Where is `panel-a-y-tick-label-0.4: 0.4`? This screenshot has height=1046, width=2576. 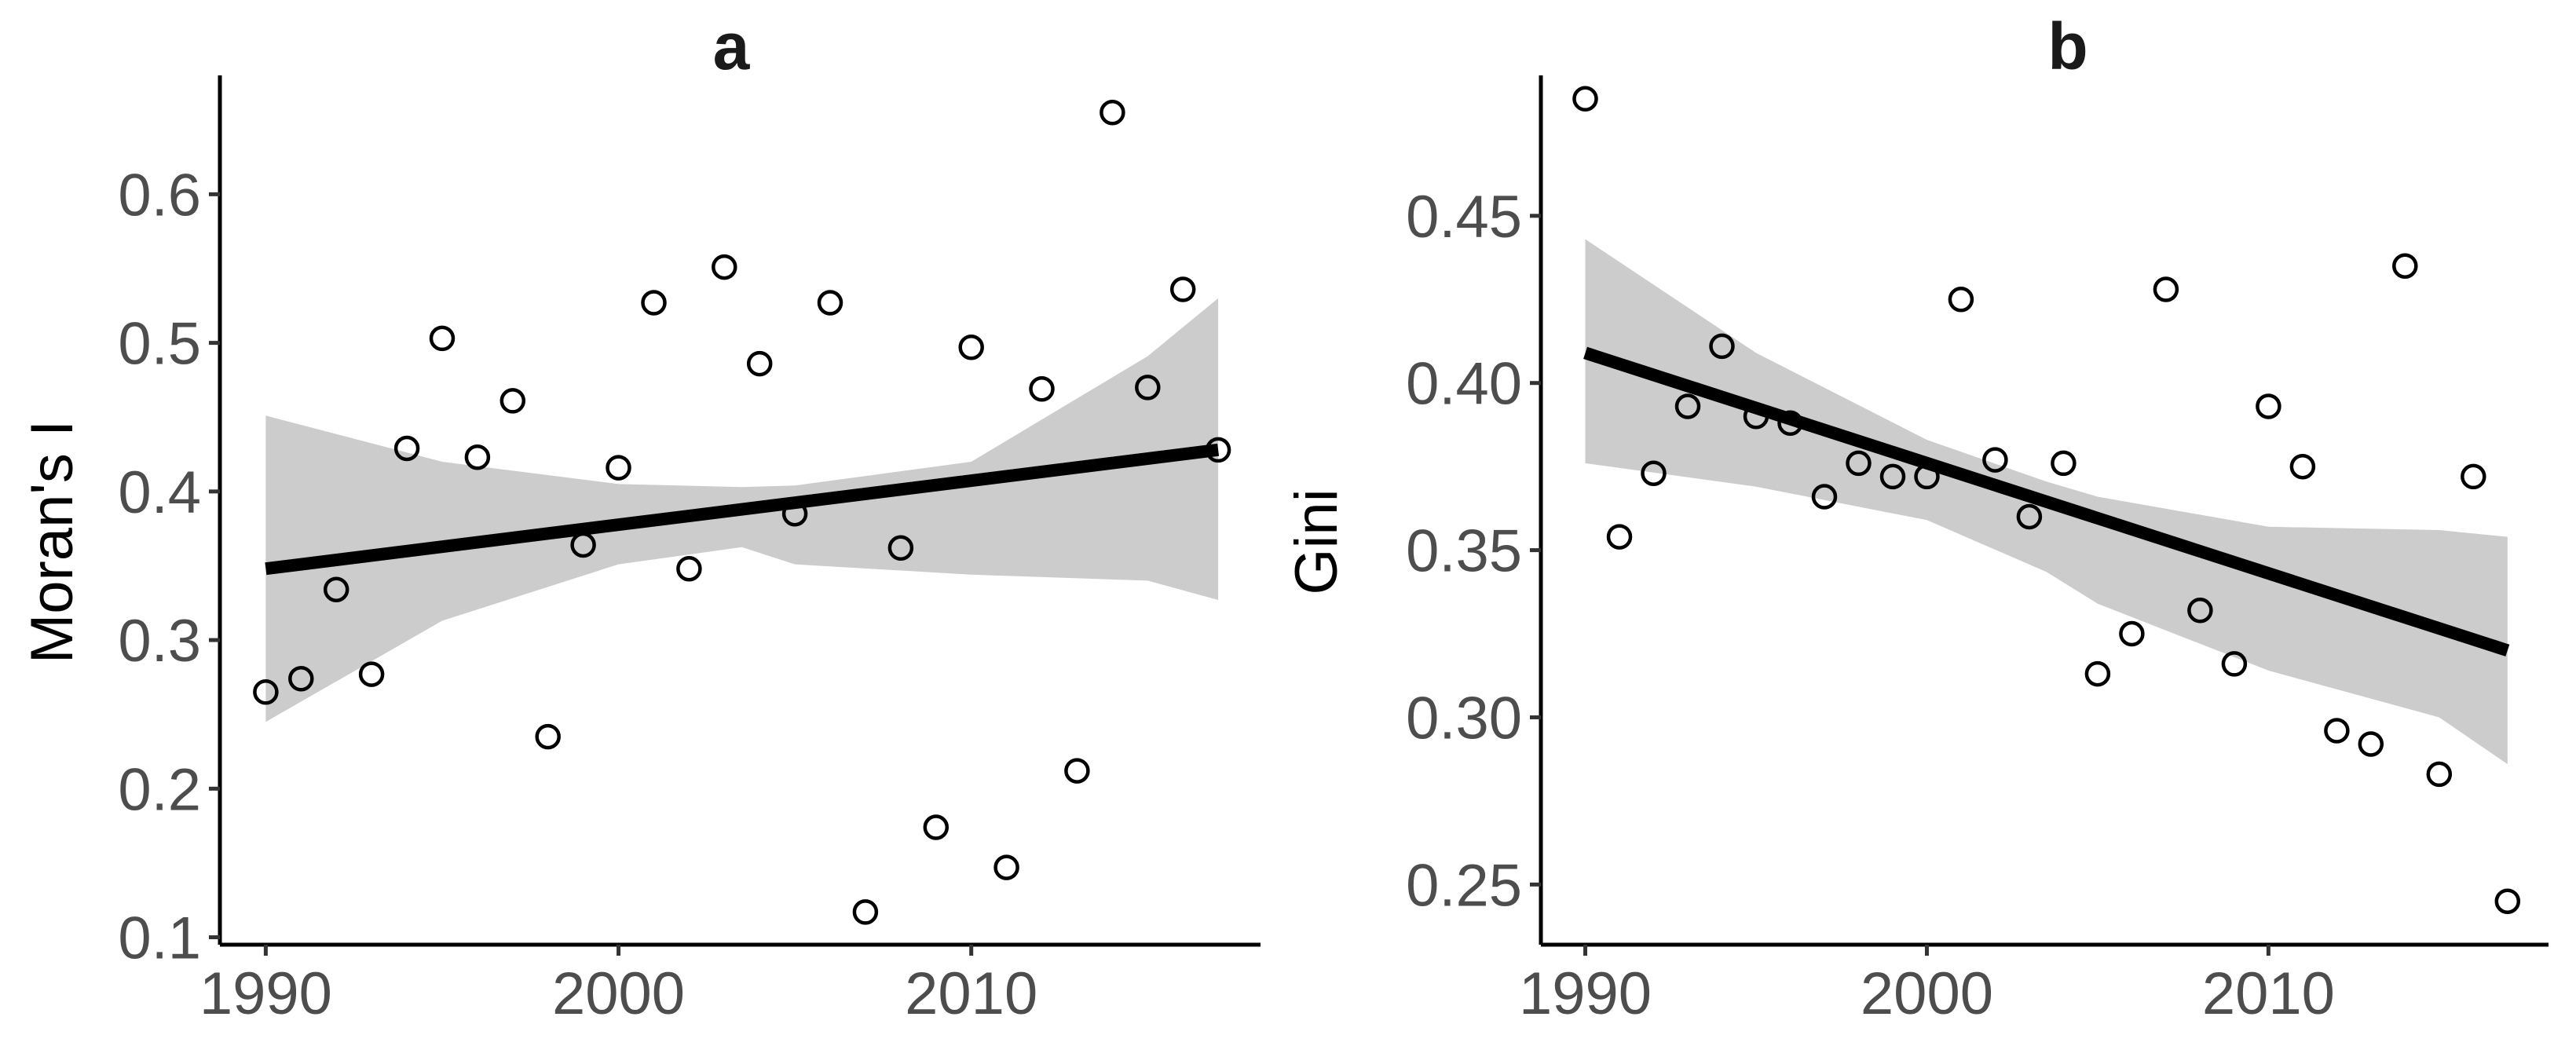 panel-a-y-tick-label-0.4: 0.4 is located at coordinates (159, 492).